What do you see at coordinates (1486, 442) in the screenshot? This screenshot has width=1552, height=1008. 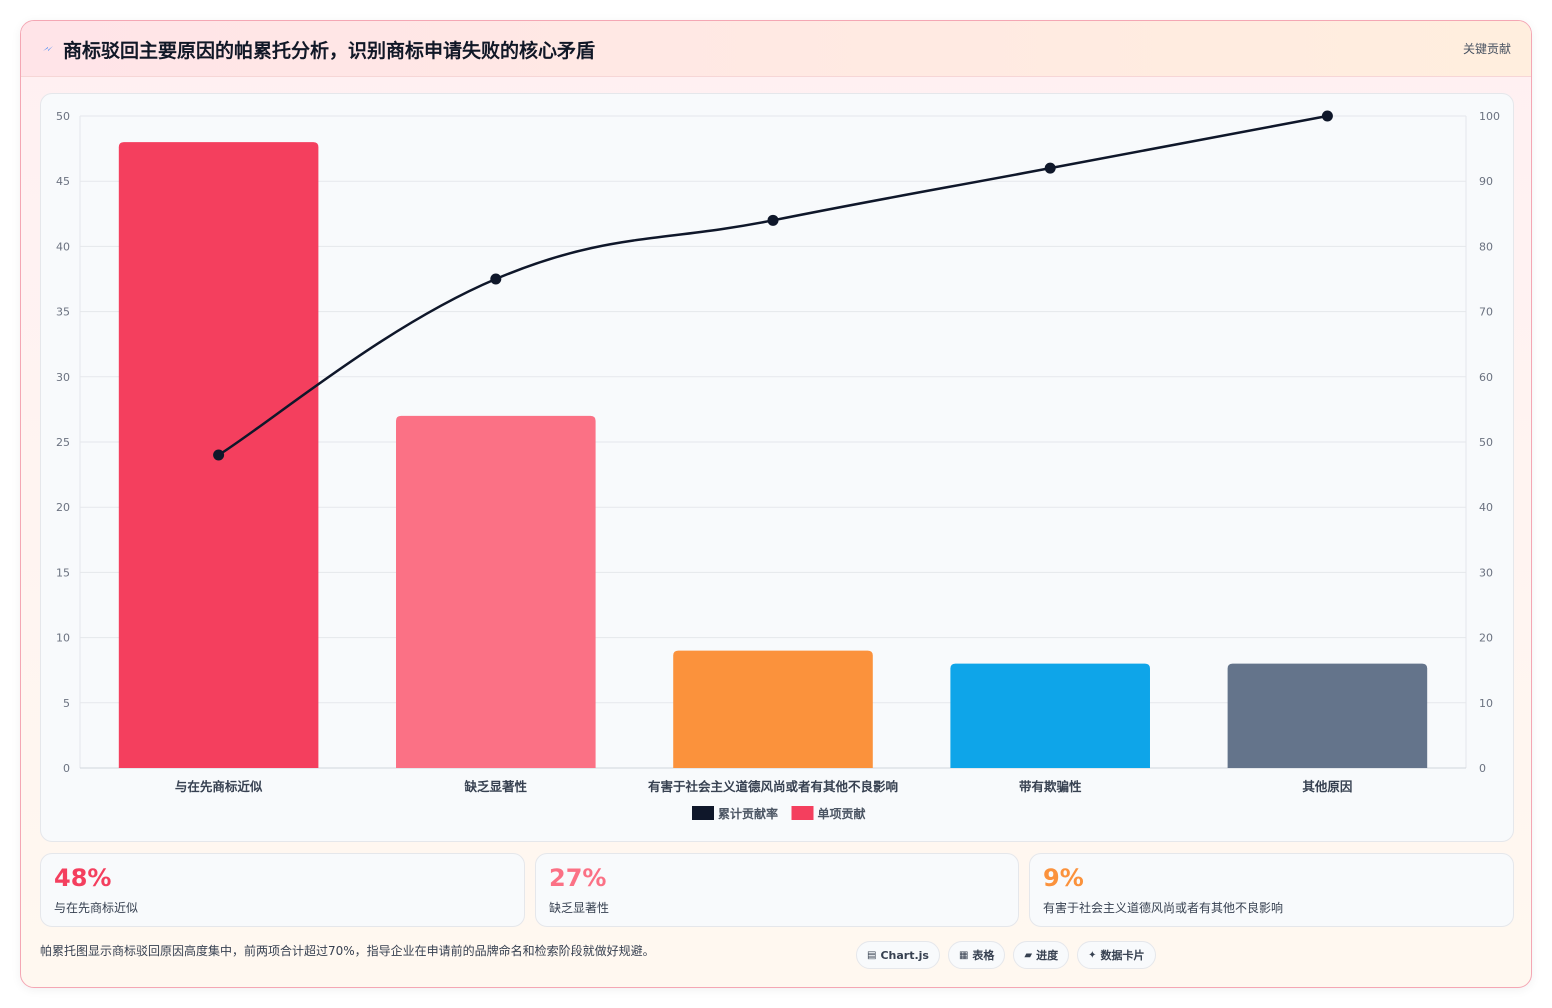 I see `y2-tick-label: 50` at bounding box center [1486, 442].